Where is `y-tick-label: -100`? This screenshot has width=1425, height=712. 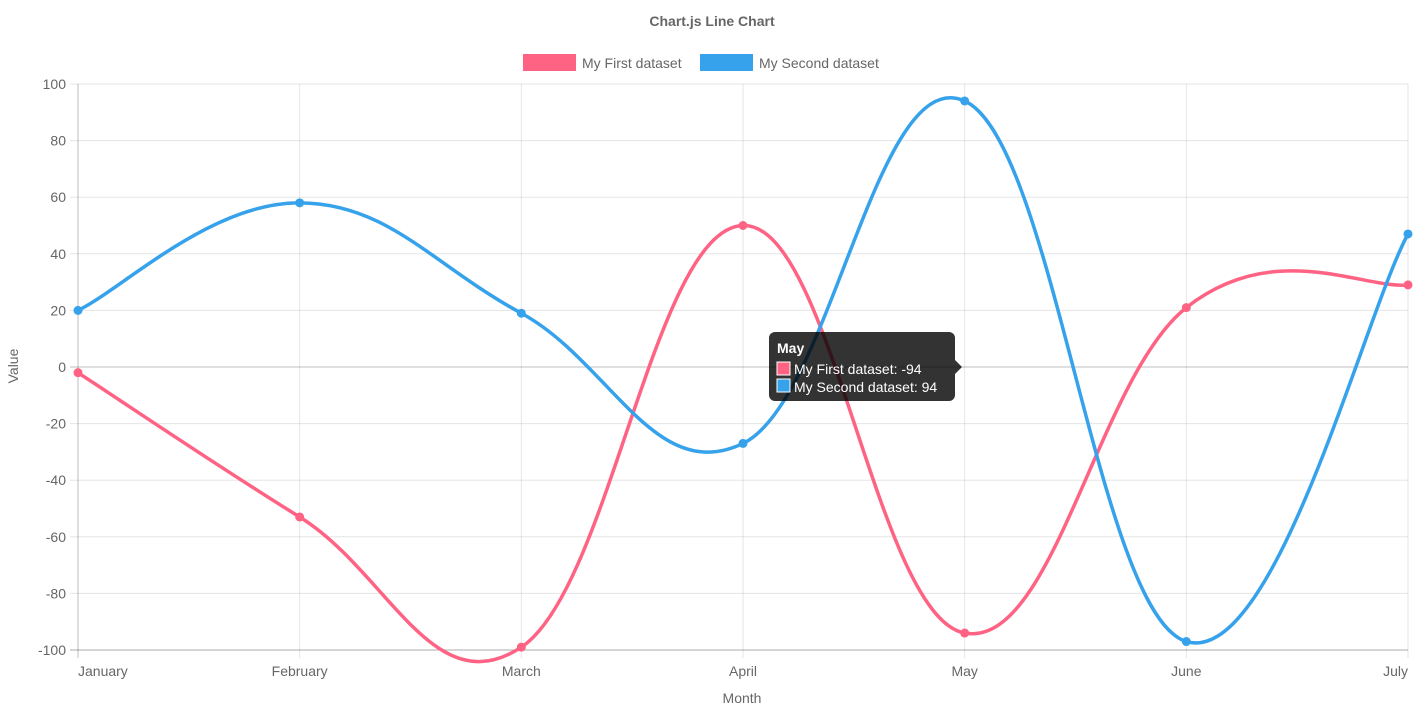 y-tick-label: -100 is located at coordinates (52, 650).